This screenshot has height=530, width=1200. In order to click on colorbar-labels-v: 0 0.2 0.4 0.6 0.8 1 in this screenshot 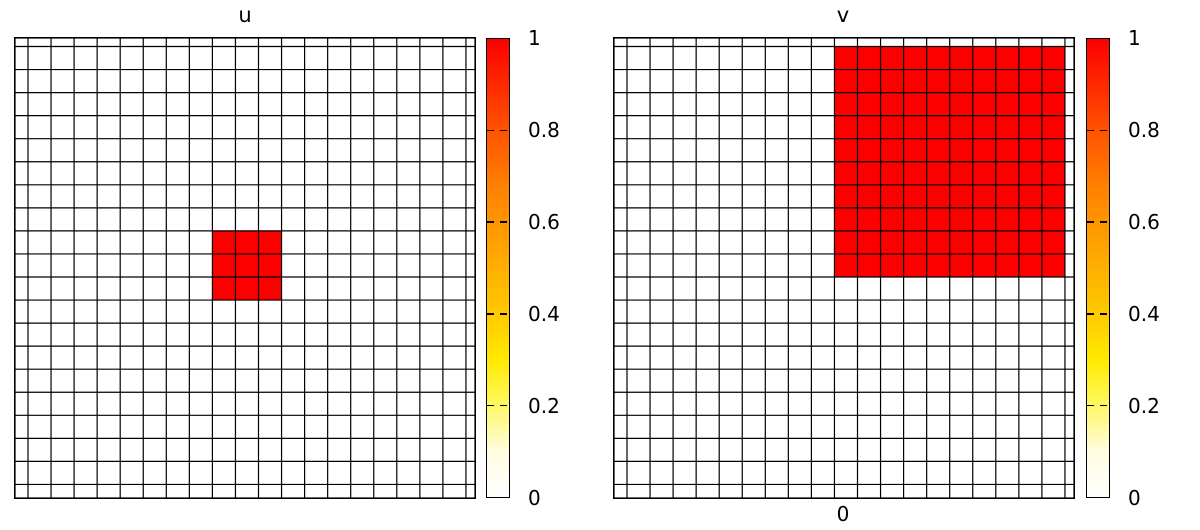, I will do `click(1163, 265)`.